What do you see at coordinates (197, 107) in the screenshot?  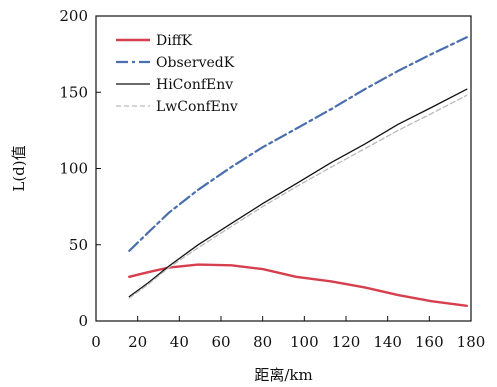 I see `legend-label-lwconfenv: LwConfEnv` at bounding box center [197, 107].